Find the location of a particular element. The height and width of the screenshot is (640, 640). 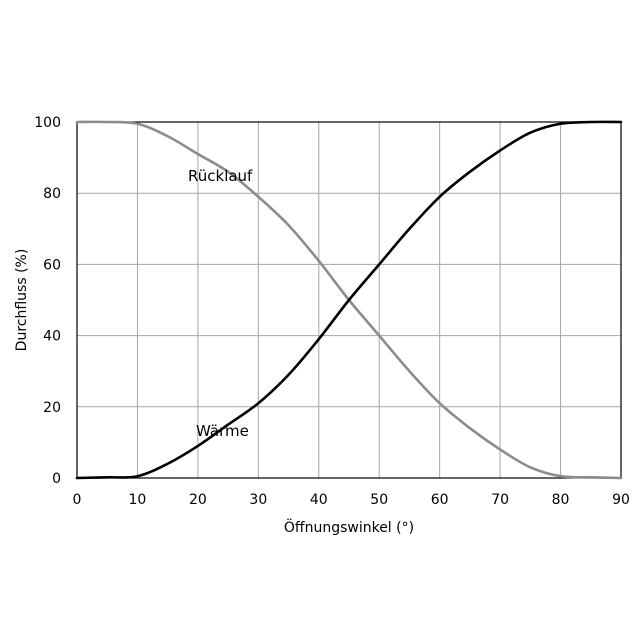

x-tick-label: 40 is located at coordinates (319, 500).